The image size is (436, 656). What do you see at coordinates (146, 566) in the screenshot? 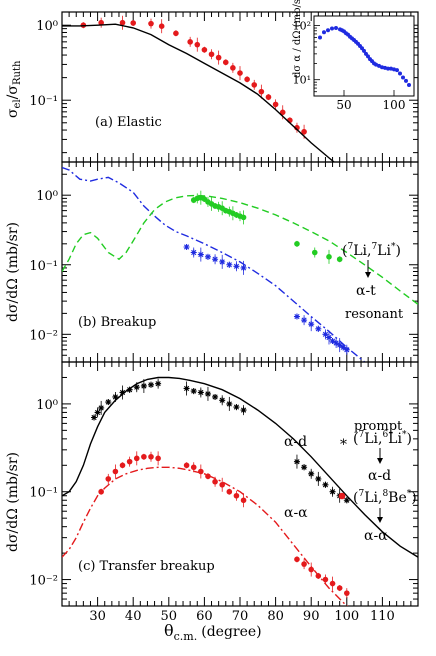
I see `panel-c-label: (c) Transfer breakup` at bounding box center [146, 566].